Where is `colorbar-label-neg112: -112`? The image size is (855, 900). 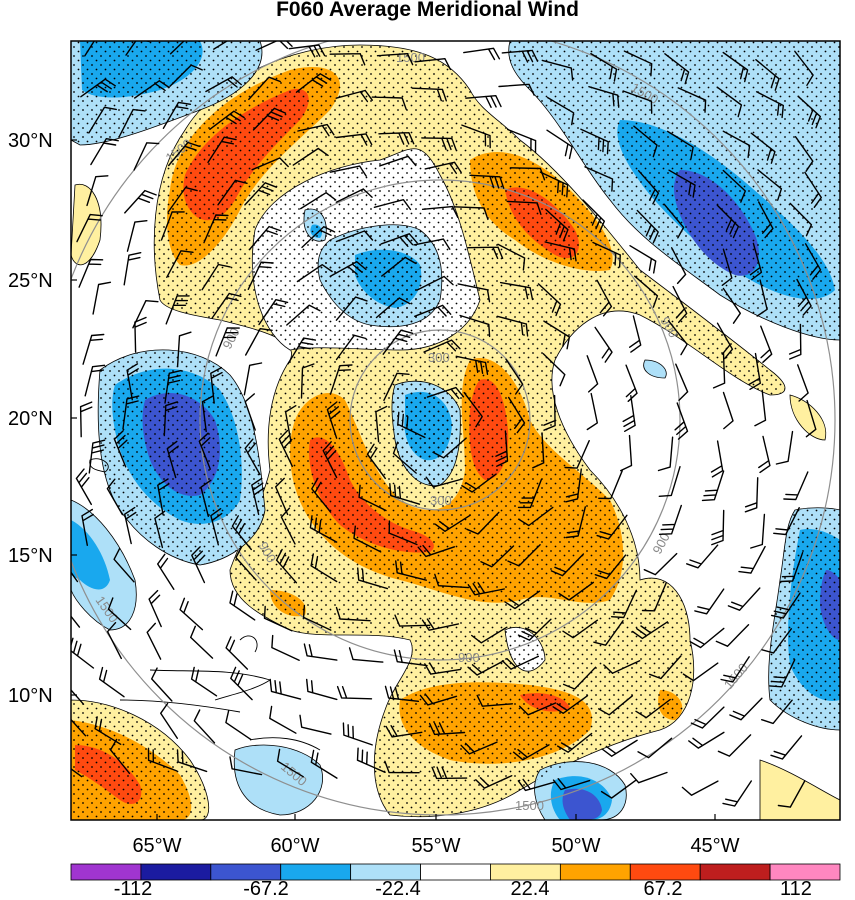 colorbar-label-neg112: -112 is located at coordinates (133, 889).